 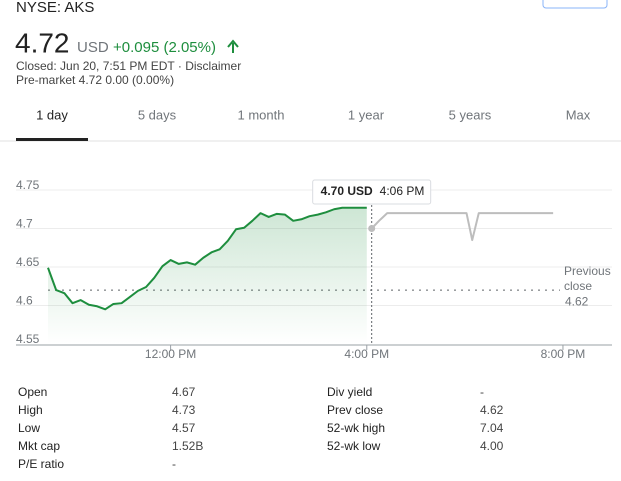 What do you see at coordinates (577, 301) in the screenshot?
I see `prev-close-value: 4.62` at bounding box center [577, 301].